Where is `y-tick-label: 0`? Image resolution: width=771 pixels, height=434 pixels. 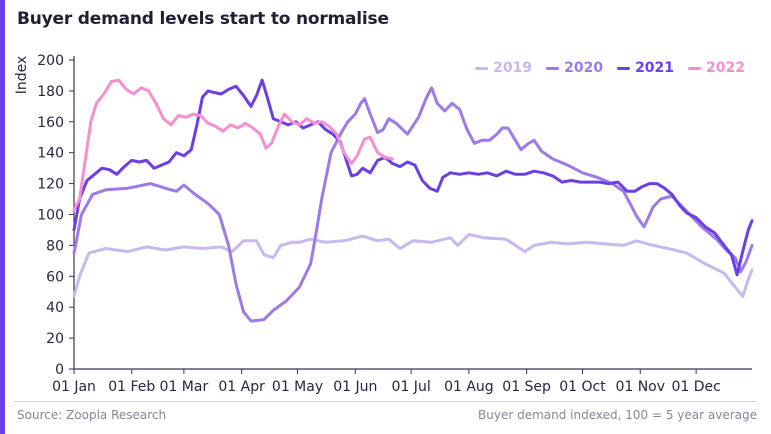 y-tick-label: 0 is located at coordinates (59, 370).